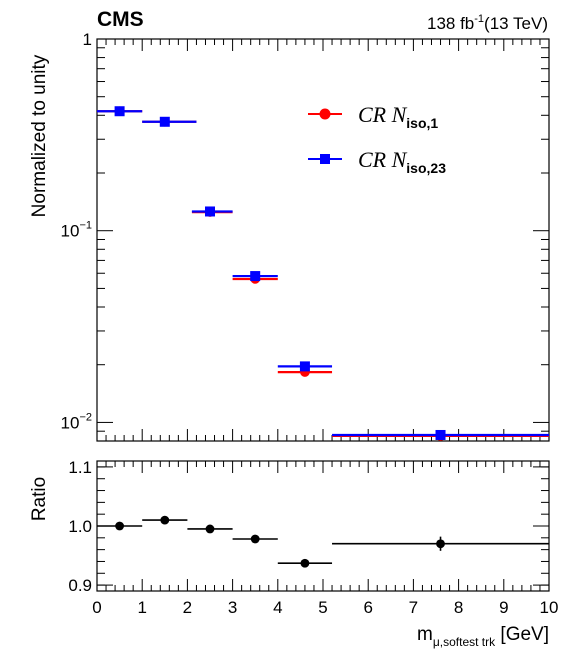 The image size is (580, 656). Describe the element at coordinates (367, 607) in the screenshot. I see `x-tick-label: 6` at that location.